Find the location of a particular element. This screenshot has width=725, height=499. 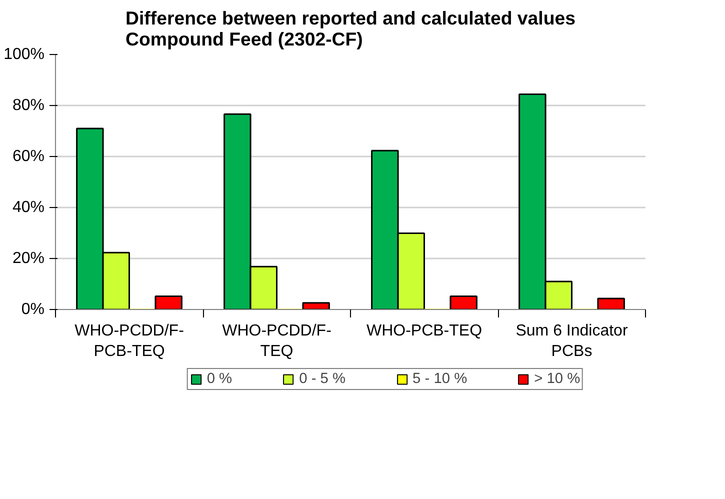

x-tick-label: Sum 6 Indicator PCBs is located at coordinates (572, 341).